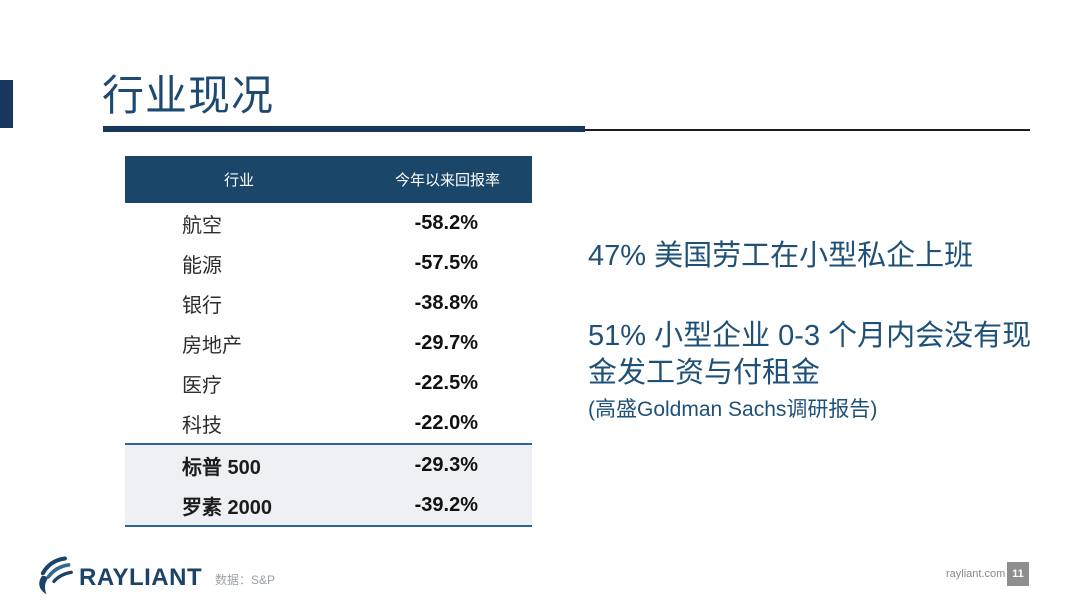  Describe the element at coordinates (238, 180) in the screenshot. I see `column-header-industry: 行业` at that location.